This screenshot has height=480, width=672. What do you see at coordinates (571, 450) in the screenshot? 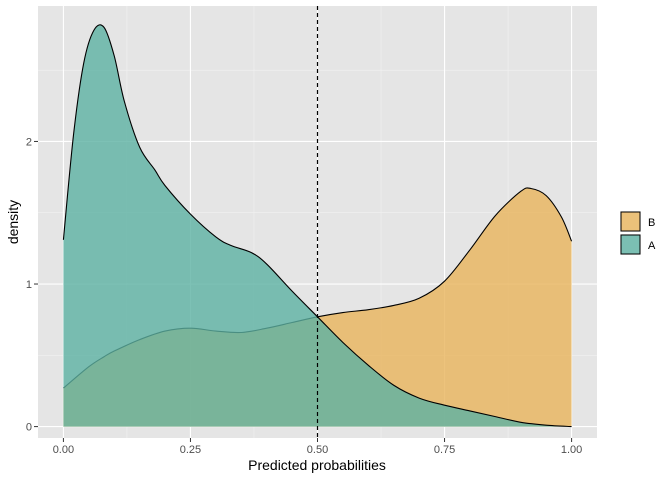
I see `x-tick-label: 1.00` at bounding box center [571, 450].